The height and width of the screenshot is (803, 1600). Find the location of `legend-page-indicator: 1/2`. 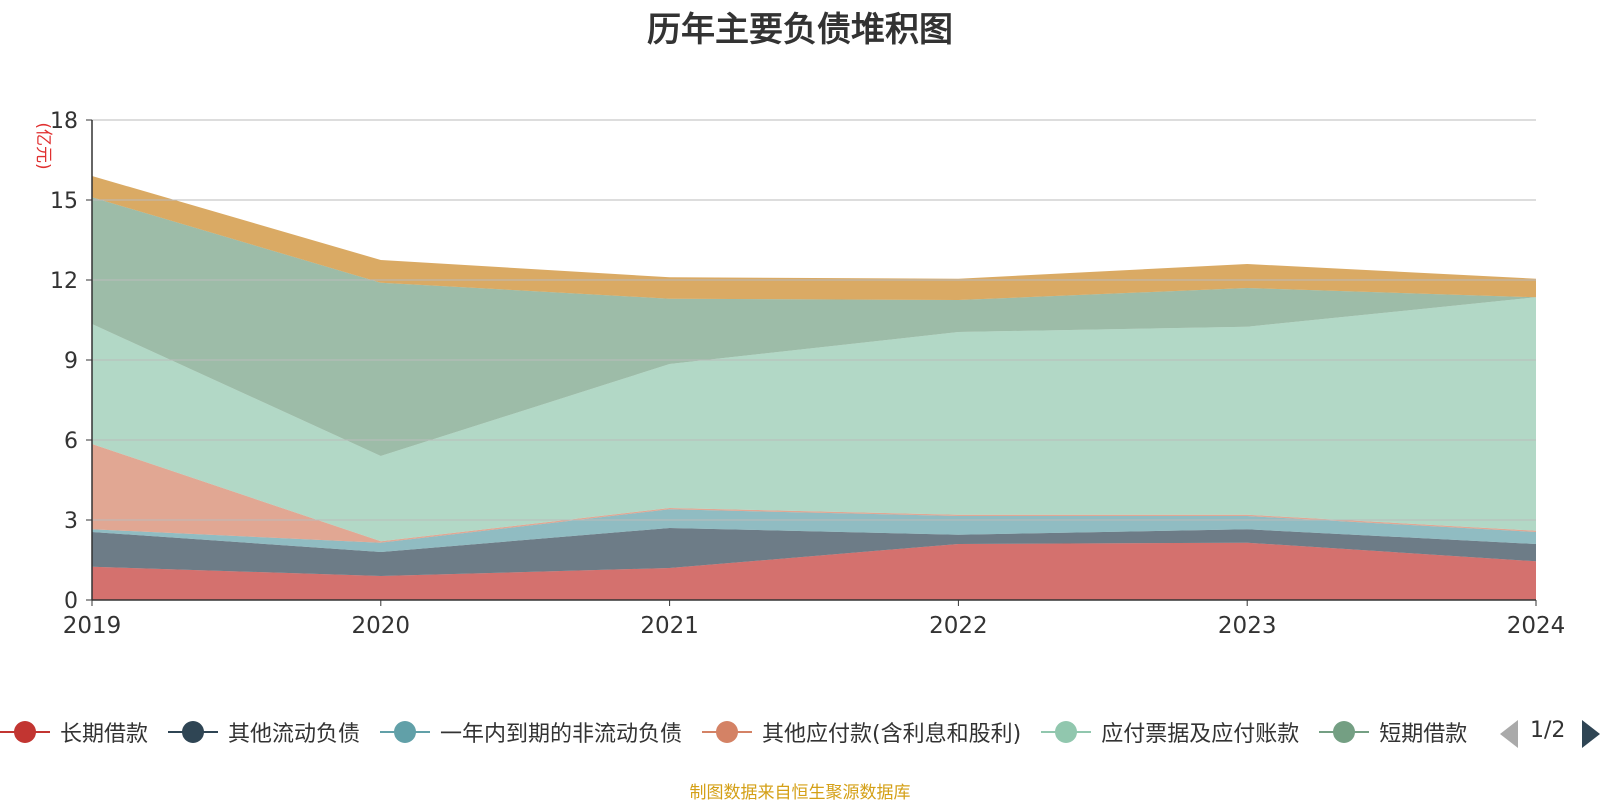

legend-page-indicator: 1/2 is located at coordinates (1548, 730).